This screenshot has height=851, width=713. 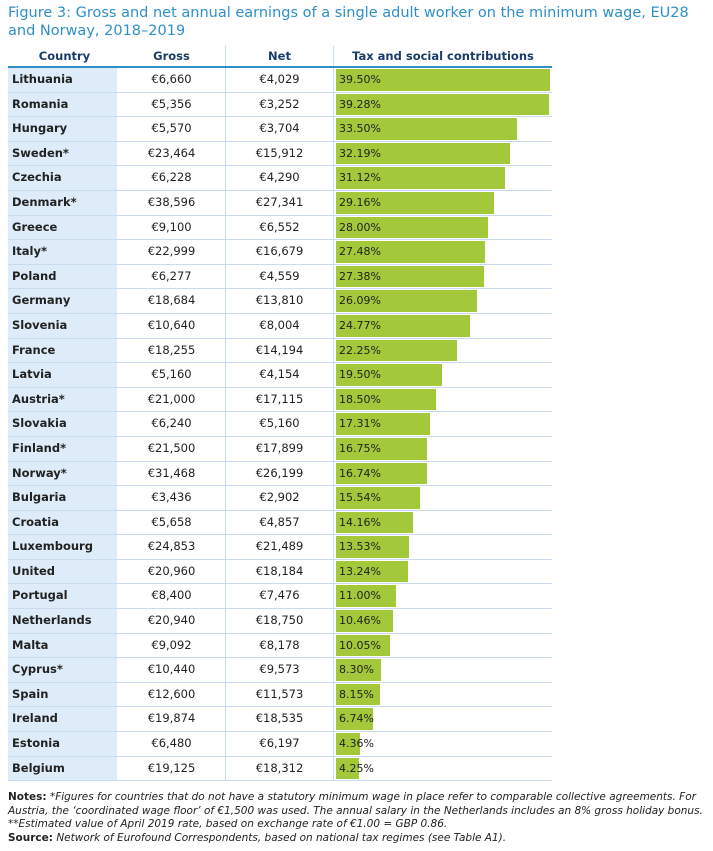 I want to click on gross-cell: €19,874, so click(x=172, y=719).